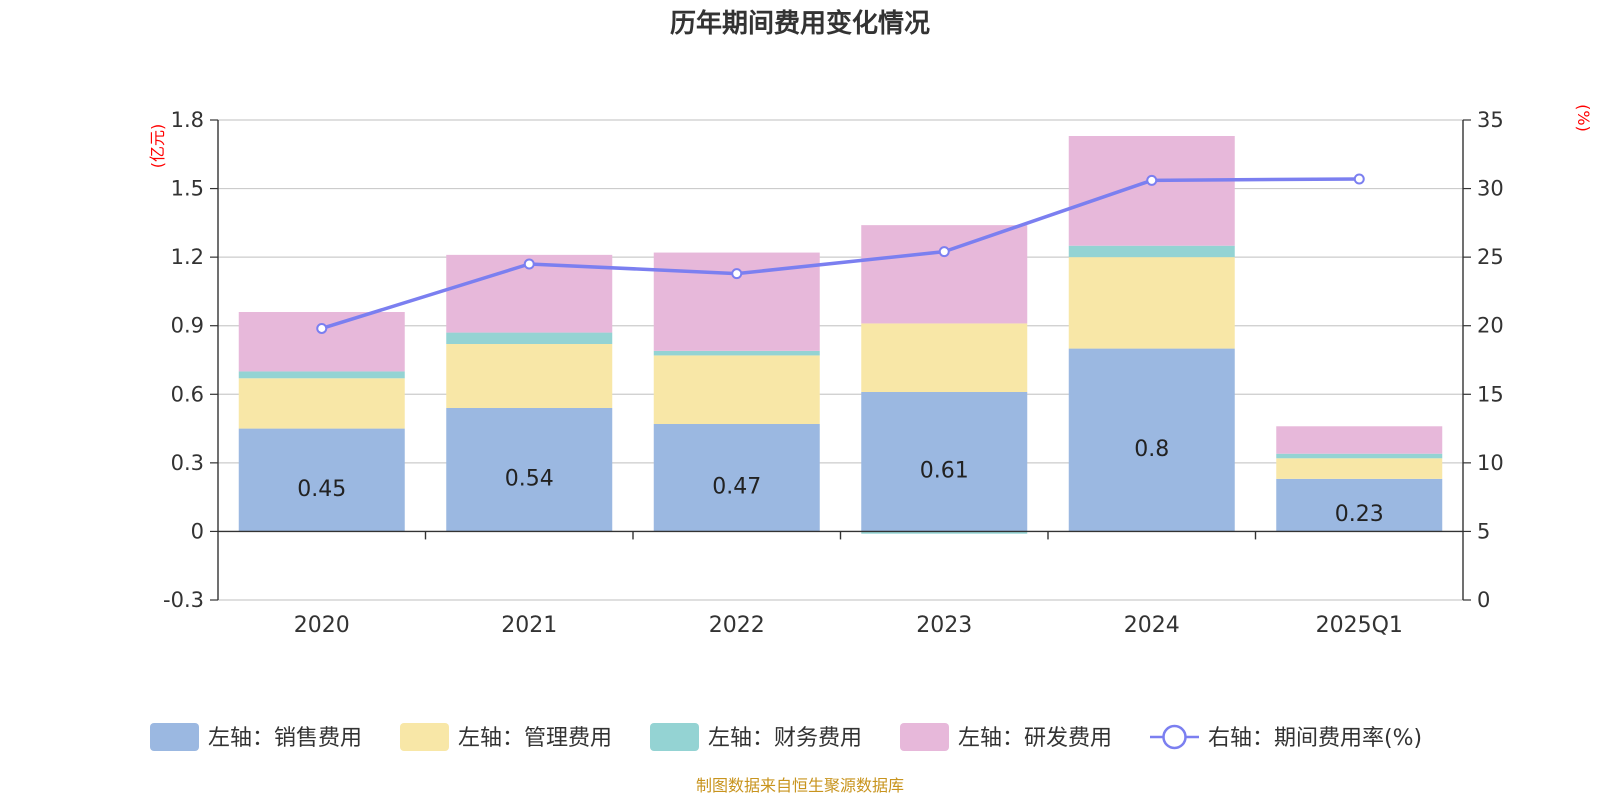 The height and width of the screenshot is (800, 1600). I want to click on legend-item-admin: 左轴：管理费用, so click(506, 737).